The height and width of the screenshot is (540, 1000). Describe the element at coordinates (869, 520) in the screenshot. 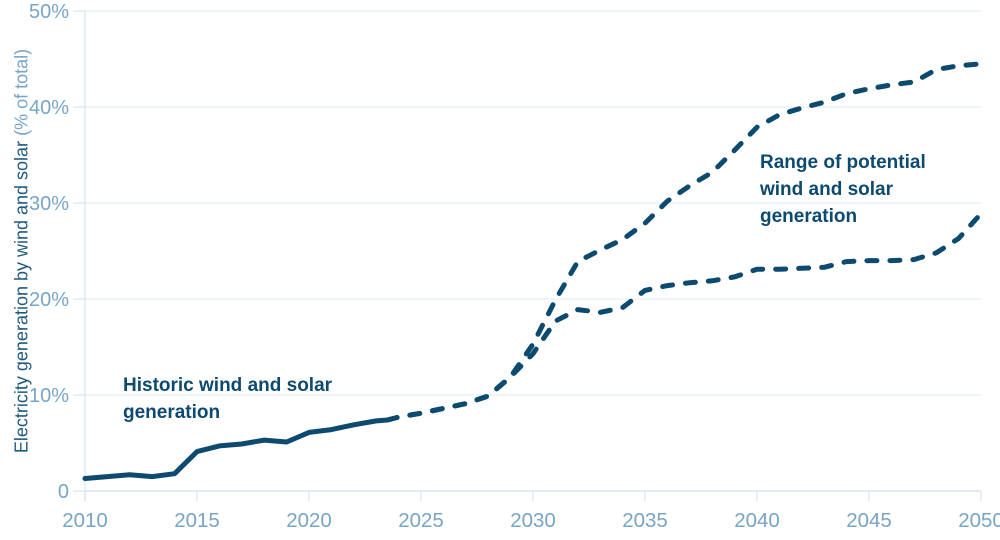

I see `x-tick-label: 2045` at that location.